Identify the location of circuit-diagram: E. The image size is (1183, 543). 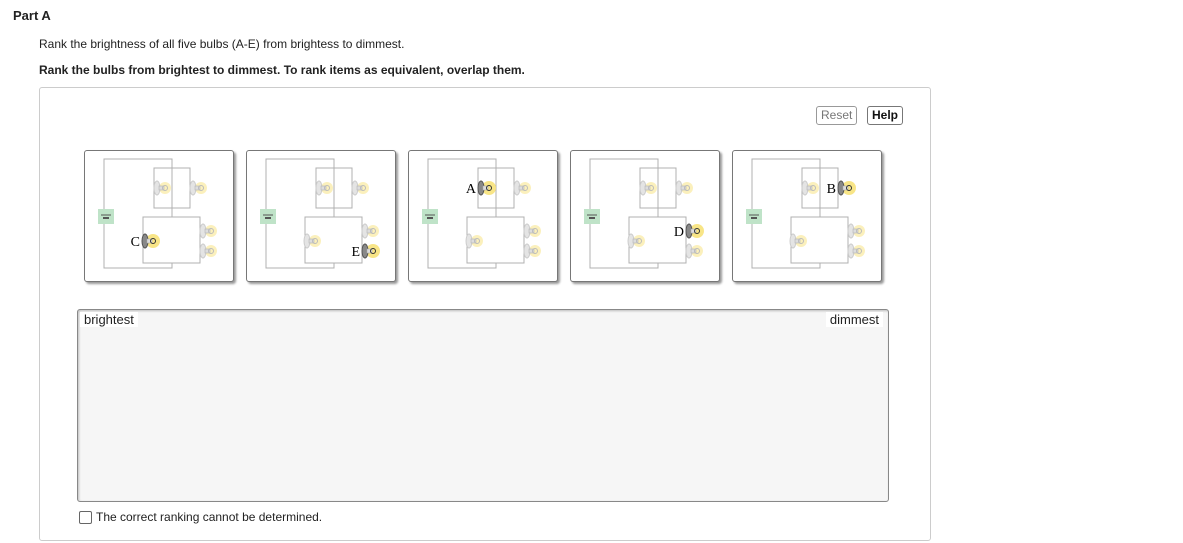
(320, 213).